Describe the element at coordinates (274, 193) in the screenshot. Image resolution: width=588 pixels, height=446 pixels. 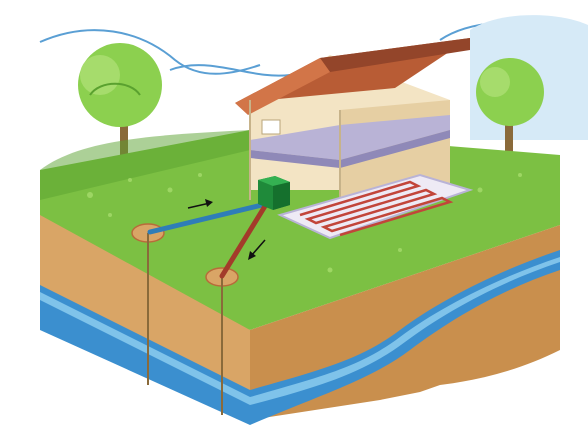
I see `heat-pump-icon` at that location.